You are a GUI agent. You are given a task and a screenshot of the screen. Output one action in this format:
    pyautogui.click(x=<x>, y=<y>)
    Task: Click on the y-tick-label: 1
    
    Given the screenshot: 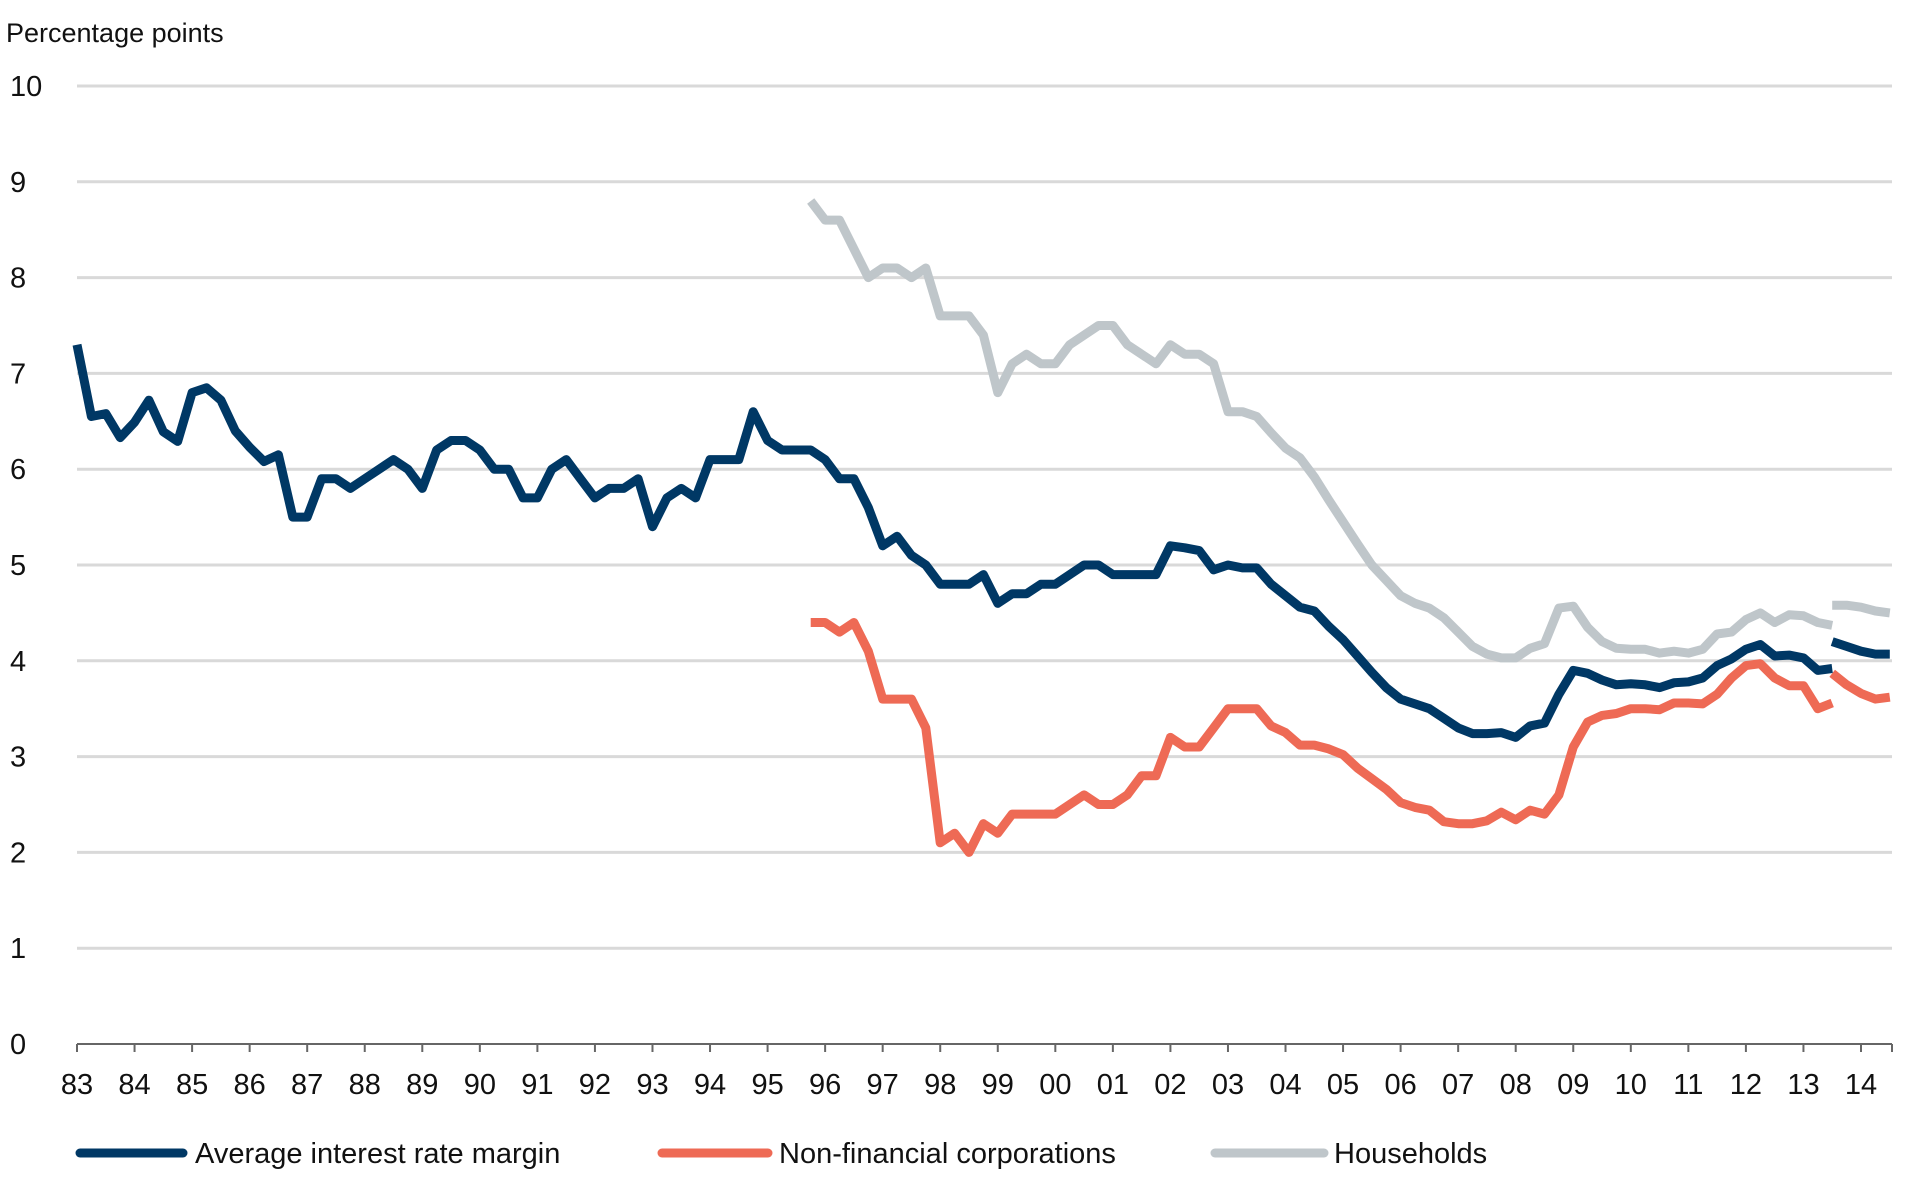 What is the action you would take?
    pyautogui.click(x=18, y=949)
    